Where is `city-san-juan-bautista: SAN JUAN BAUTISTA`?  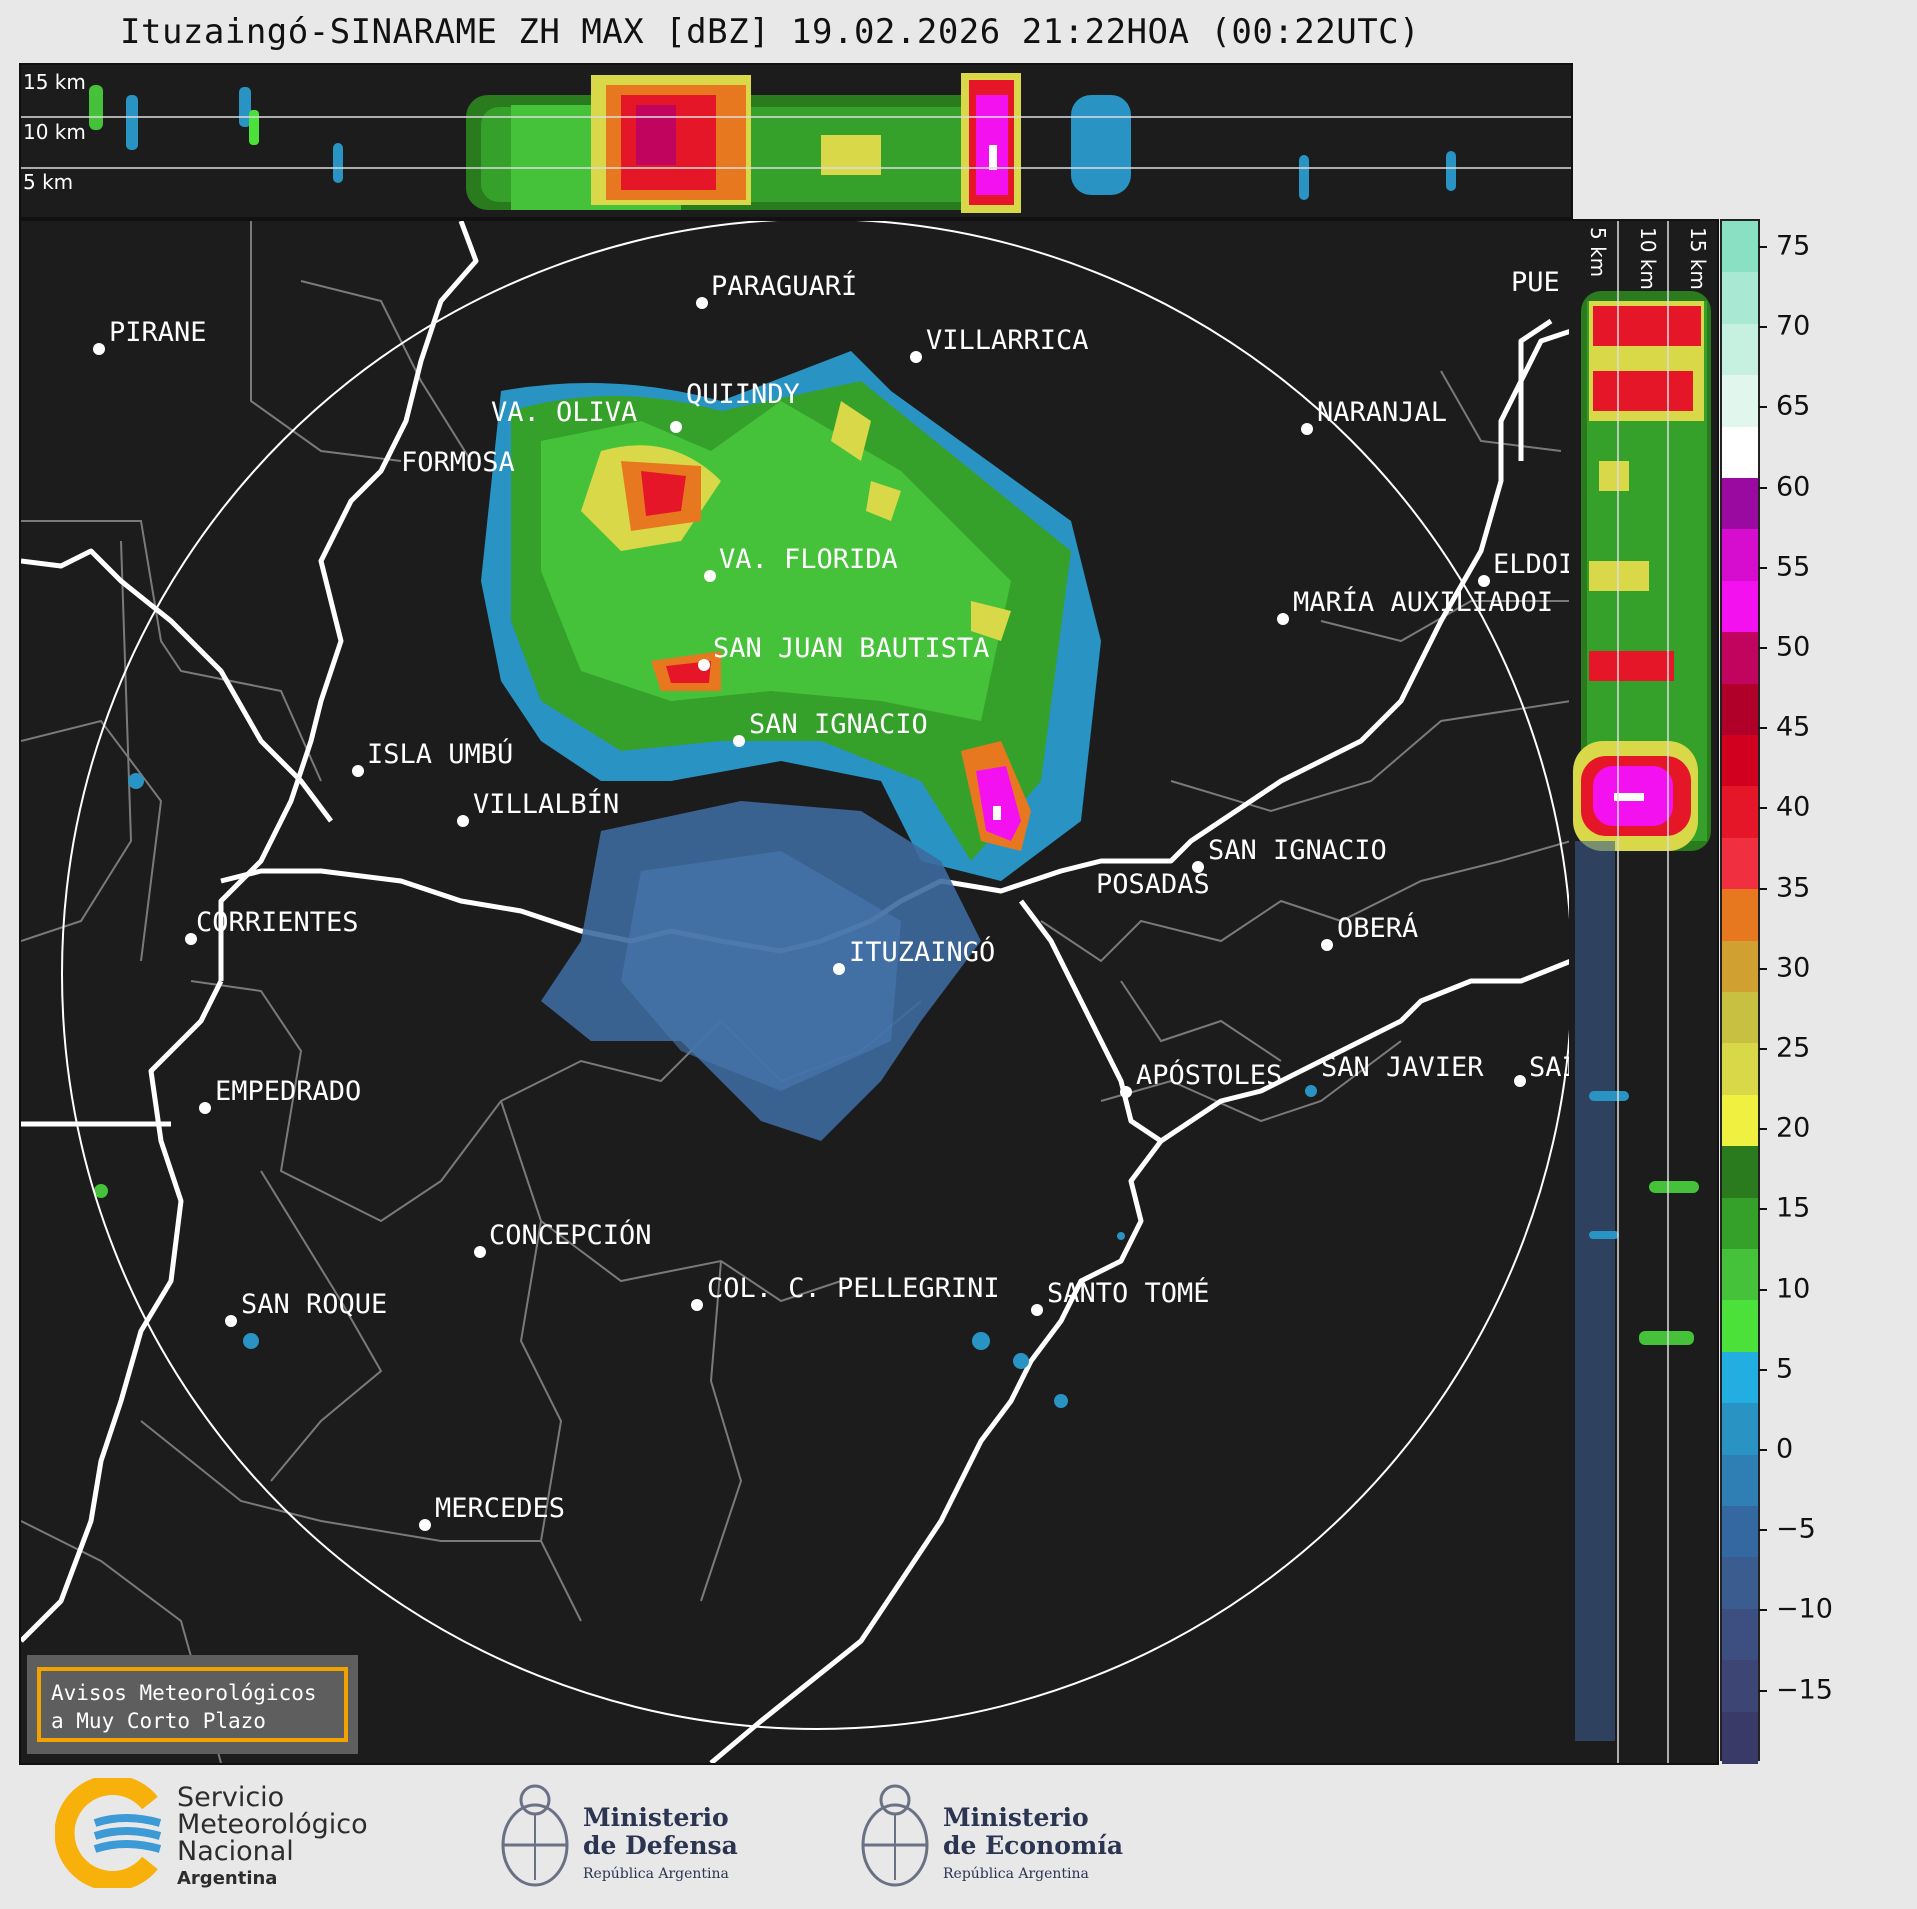 city-san-juan-bautista: SAN JUAN BAUTISTA is located at coordinates (843, 652).